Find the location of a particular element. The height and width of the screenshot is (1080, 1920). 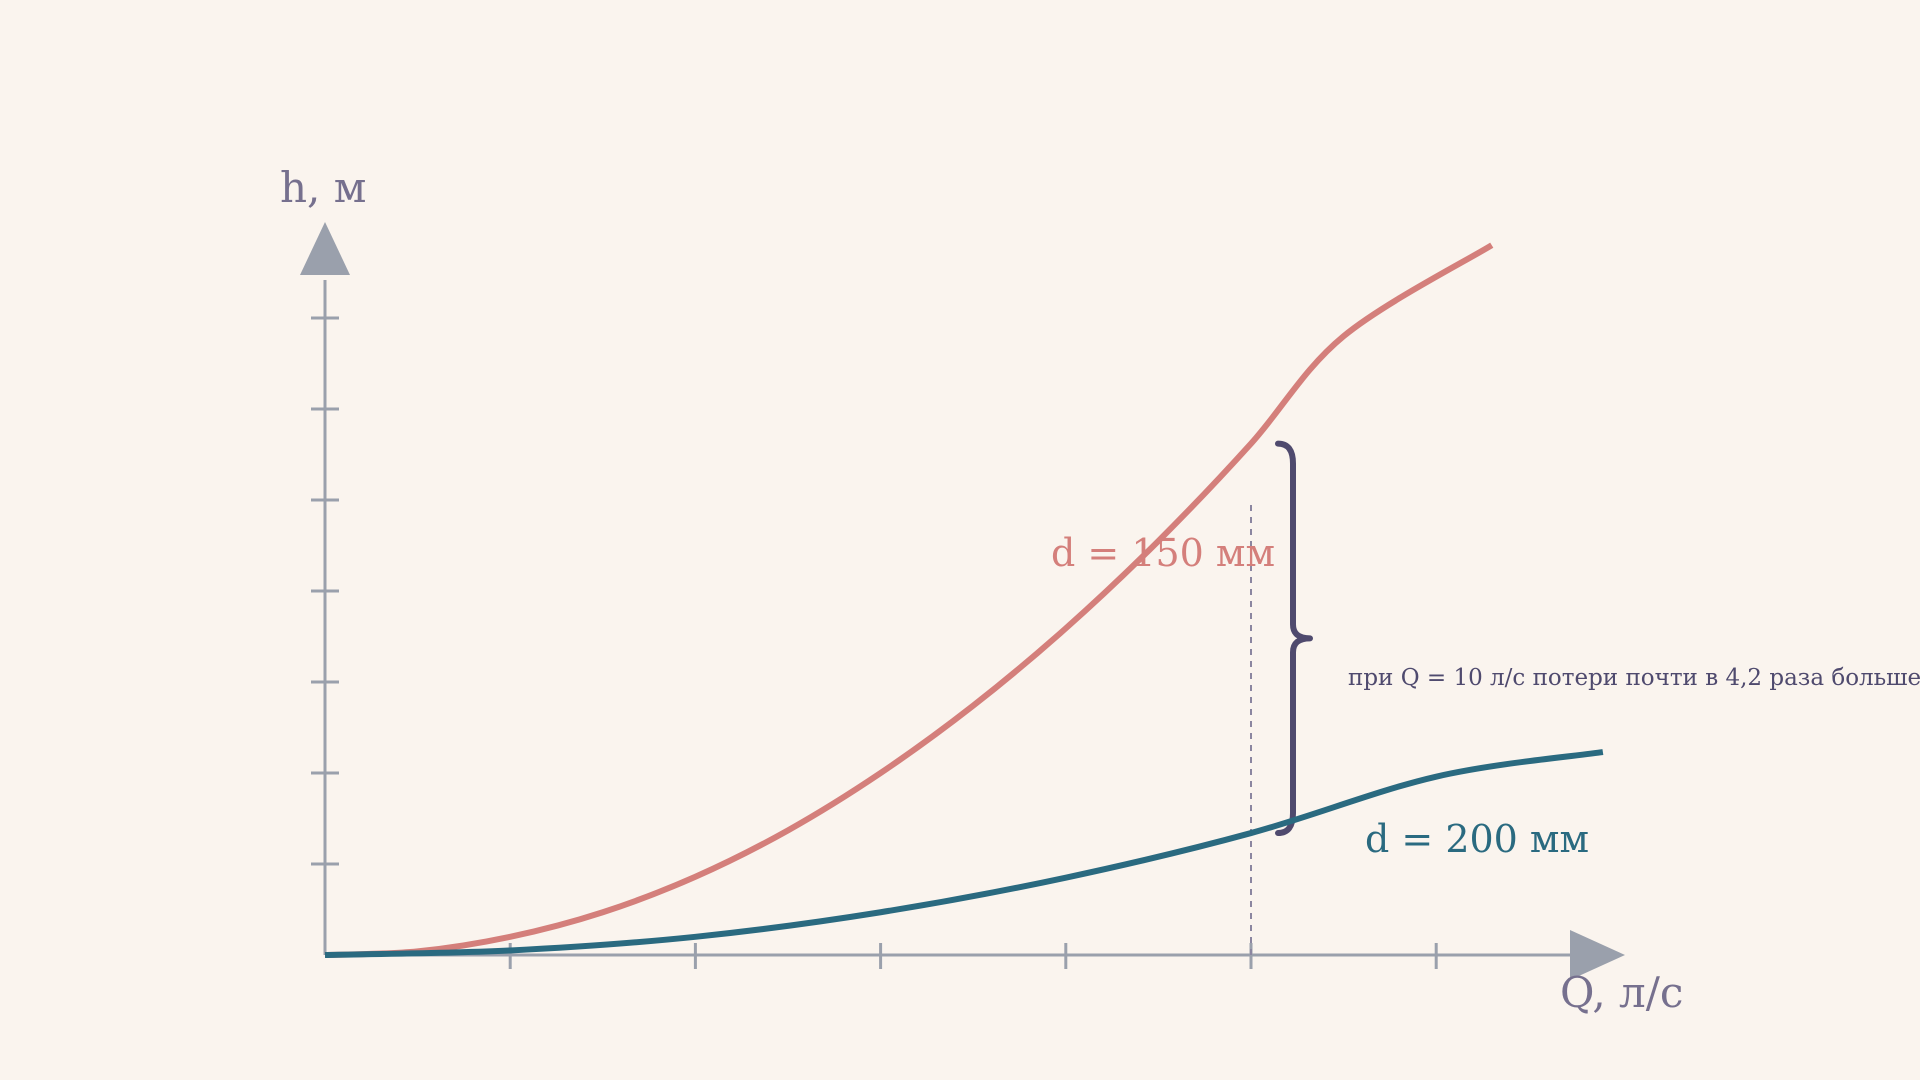

x-axis-arrow-icon is located at coordinates (1597, 955).